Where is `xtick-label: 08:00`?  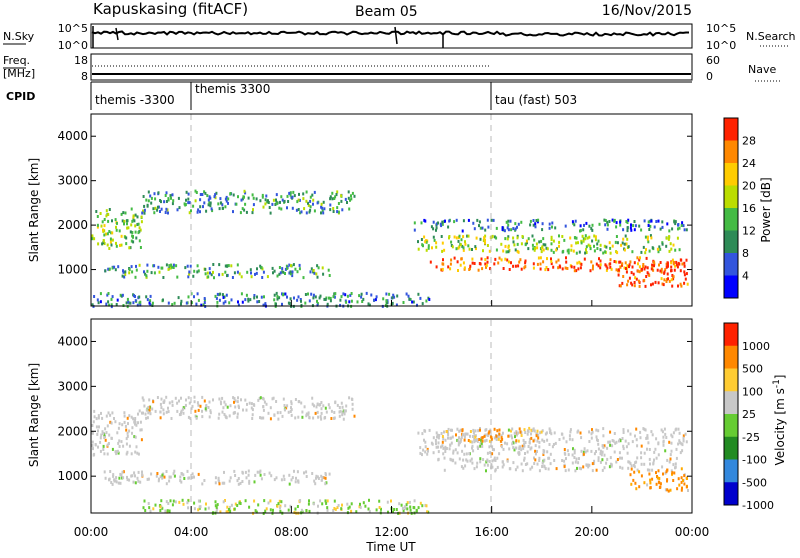 xtick-label: 08:00 is located at coordinates (291, 532).